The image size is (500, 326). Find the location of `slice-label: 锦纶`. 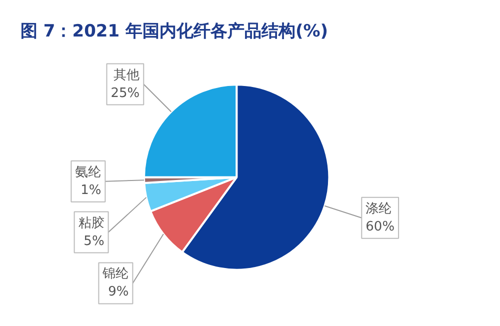

slice-label: 锦纶 is located at coordinates (115, 274).